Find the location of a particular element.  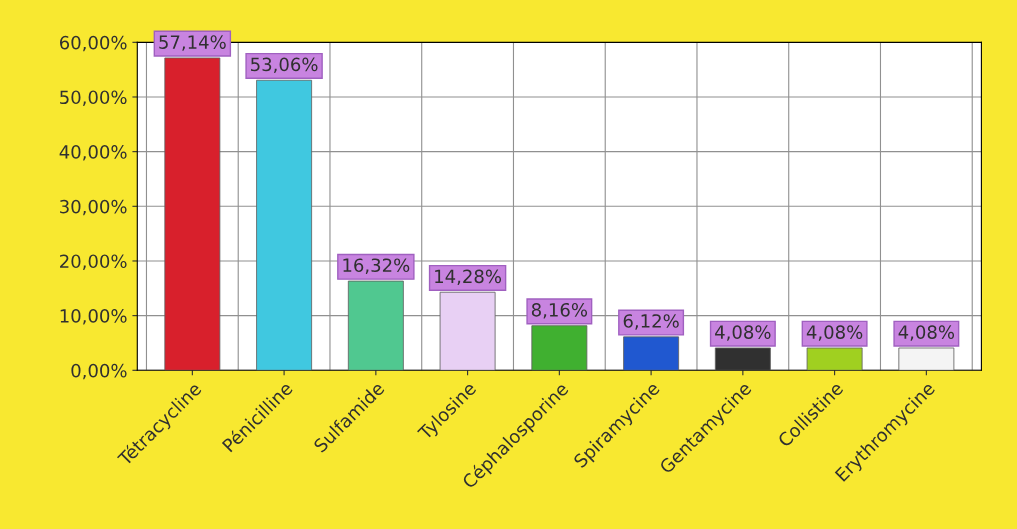

y-tick-label: 30,00% is located at coordinates (93, 207).